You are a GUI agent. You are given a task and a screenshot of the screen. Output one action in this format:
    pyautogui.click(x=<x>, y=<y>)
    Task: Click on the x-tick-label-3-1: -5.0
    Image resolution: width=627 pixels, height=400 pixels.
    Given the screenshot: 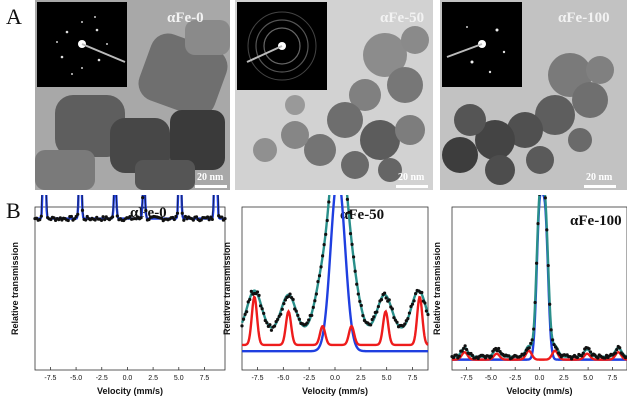 What is the action you would take?
    pyautogui.click(x=491, y=378)
    